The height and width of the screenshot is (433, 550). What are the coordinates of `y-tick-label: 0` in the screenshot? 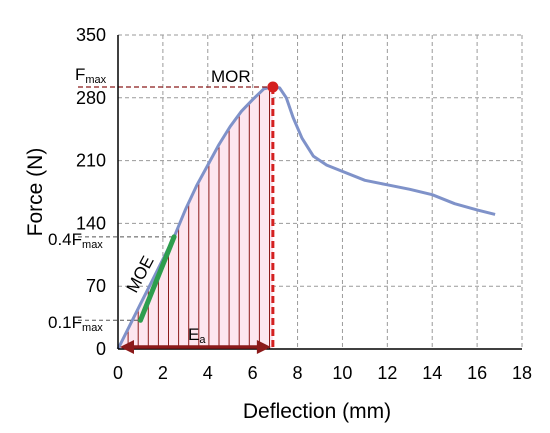 It's located at (101, 349).